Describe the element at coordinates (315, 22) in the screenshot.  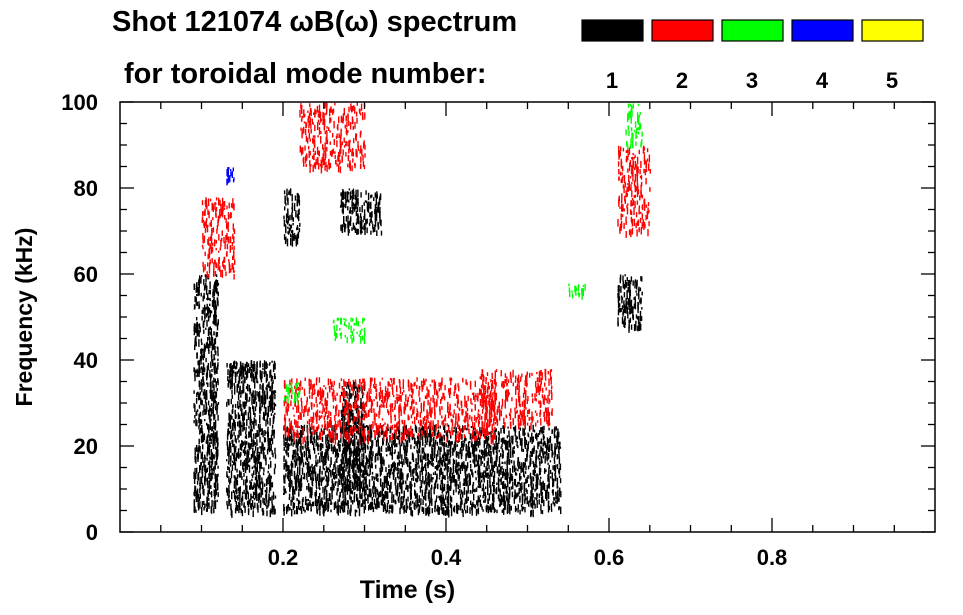
I see `chart-title-line1: Shot 121074 ωB(ω) spectrum` at that location.